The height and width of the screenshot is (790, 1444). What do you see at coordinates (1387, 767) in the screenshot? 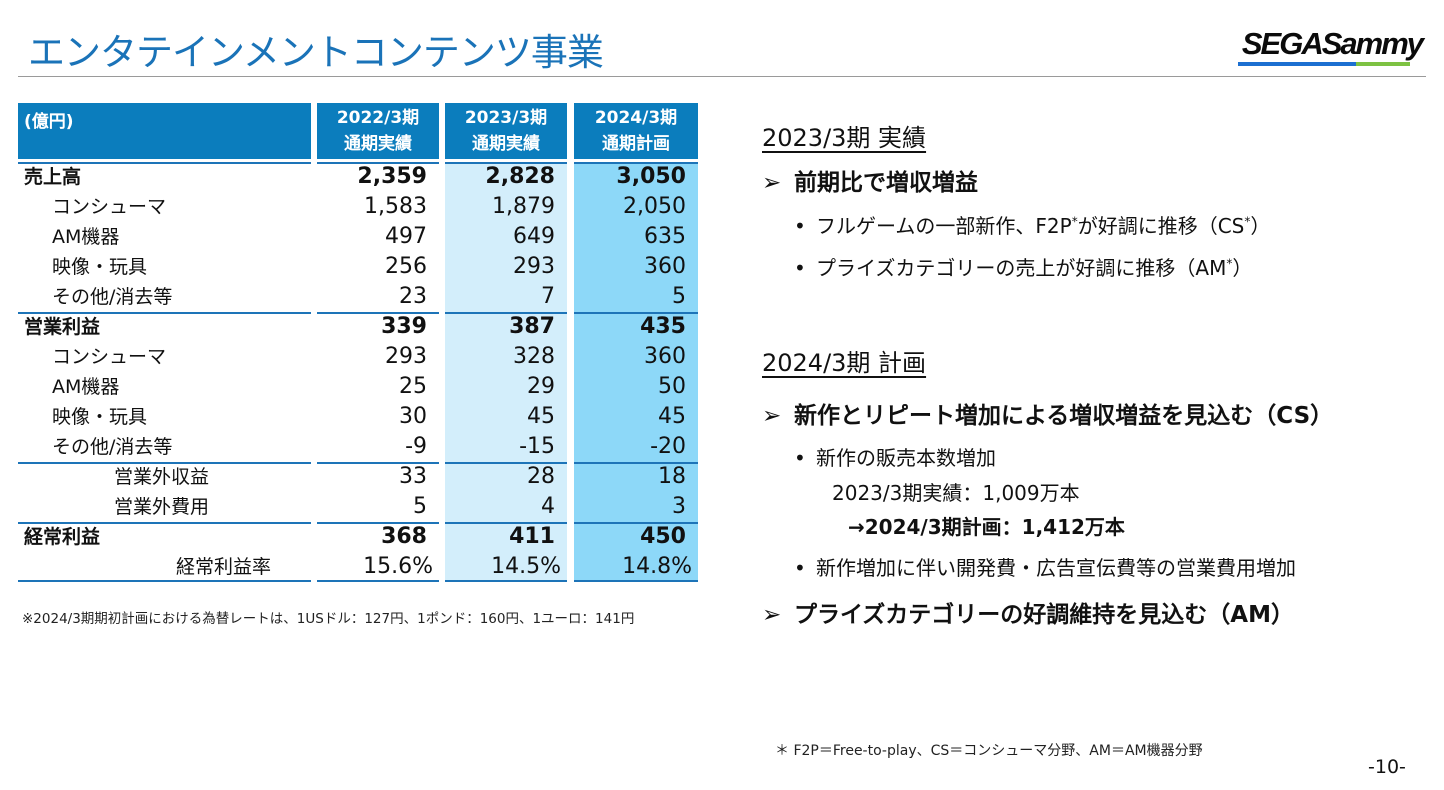
I see `page-number: -10-` at bounding box center [1387, 767].